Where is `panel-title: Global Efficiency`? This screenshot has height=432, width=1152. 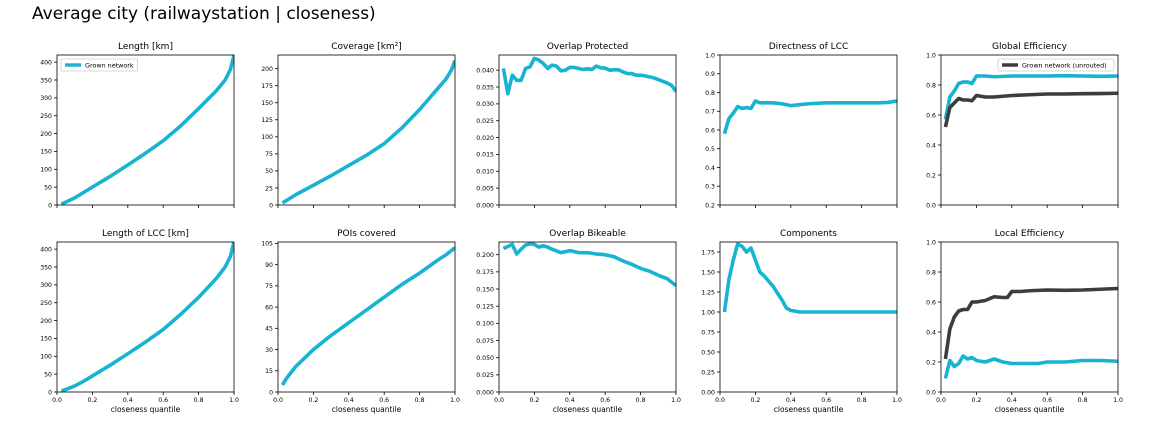 panel-title: Global Efficiency is located at coordinates (1030, 47).